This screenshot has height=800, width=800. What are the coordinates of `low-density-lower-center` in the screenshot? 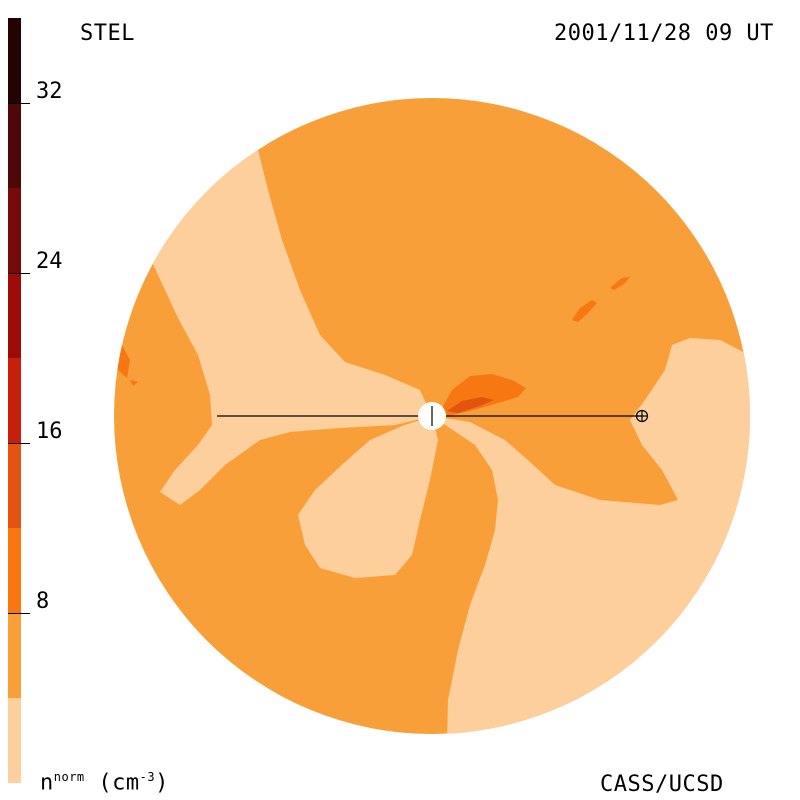 It's located at (368, 497).